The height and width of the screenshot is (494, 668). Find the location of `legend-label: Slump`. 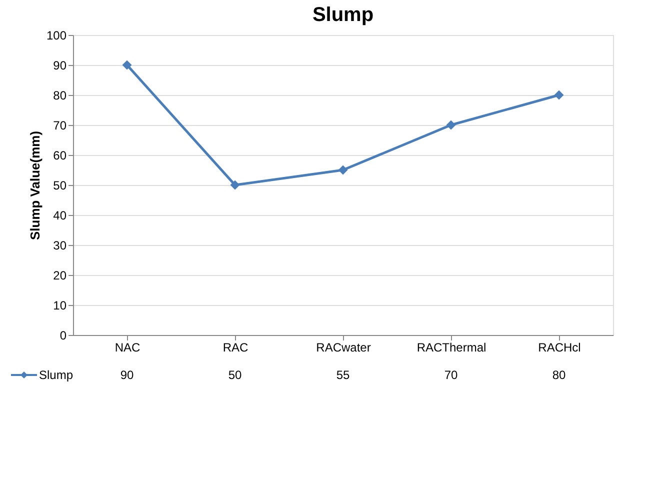

legend-label: Slump is located at coordinates (56, 375).